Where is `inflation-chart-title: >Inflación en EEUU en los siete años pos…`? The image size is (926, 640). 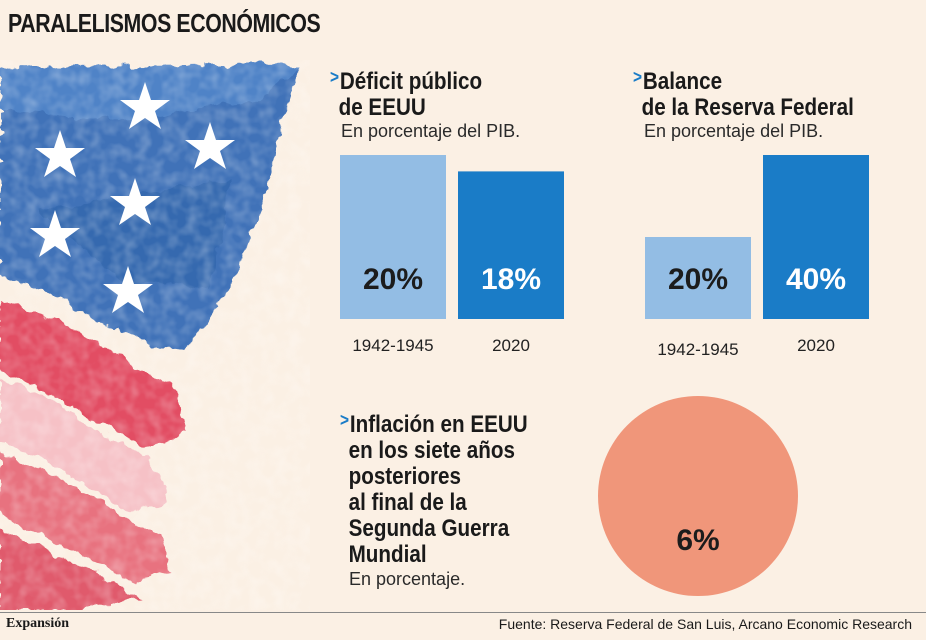 inflation-chart-title: >Inflación en EEUU en los siete años pos… is located at coordinates (434, 487).